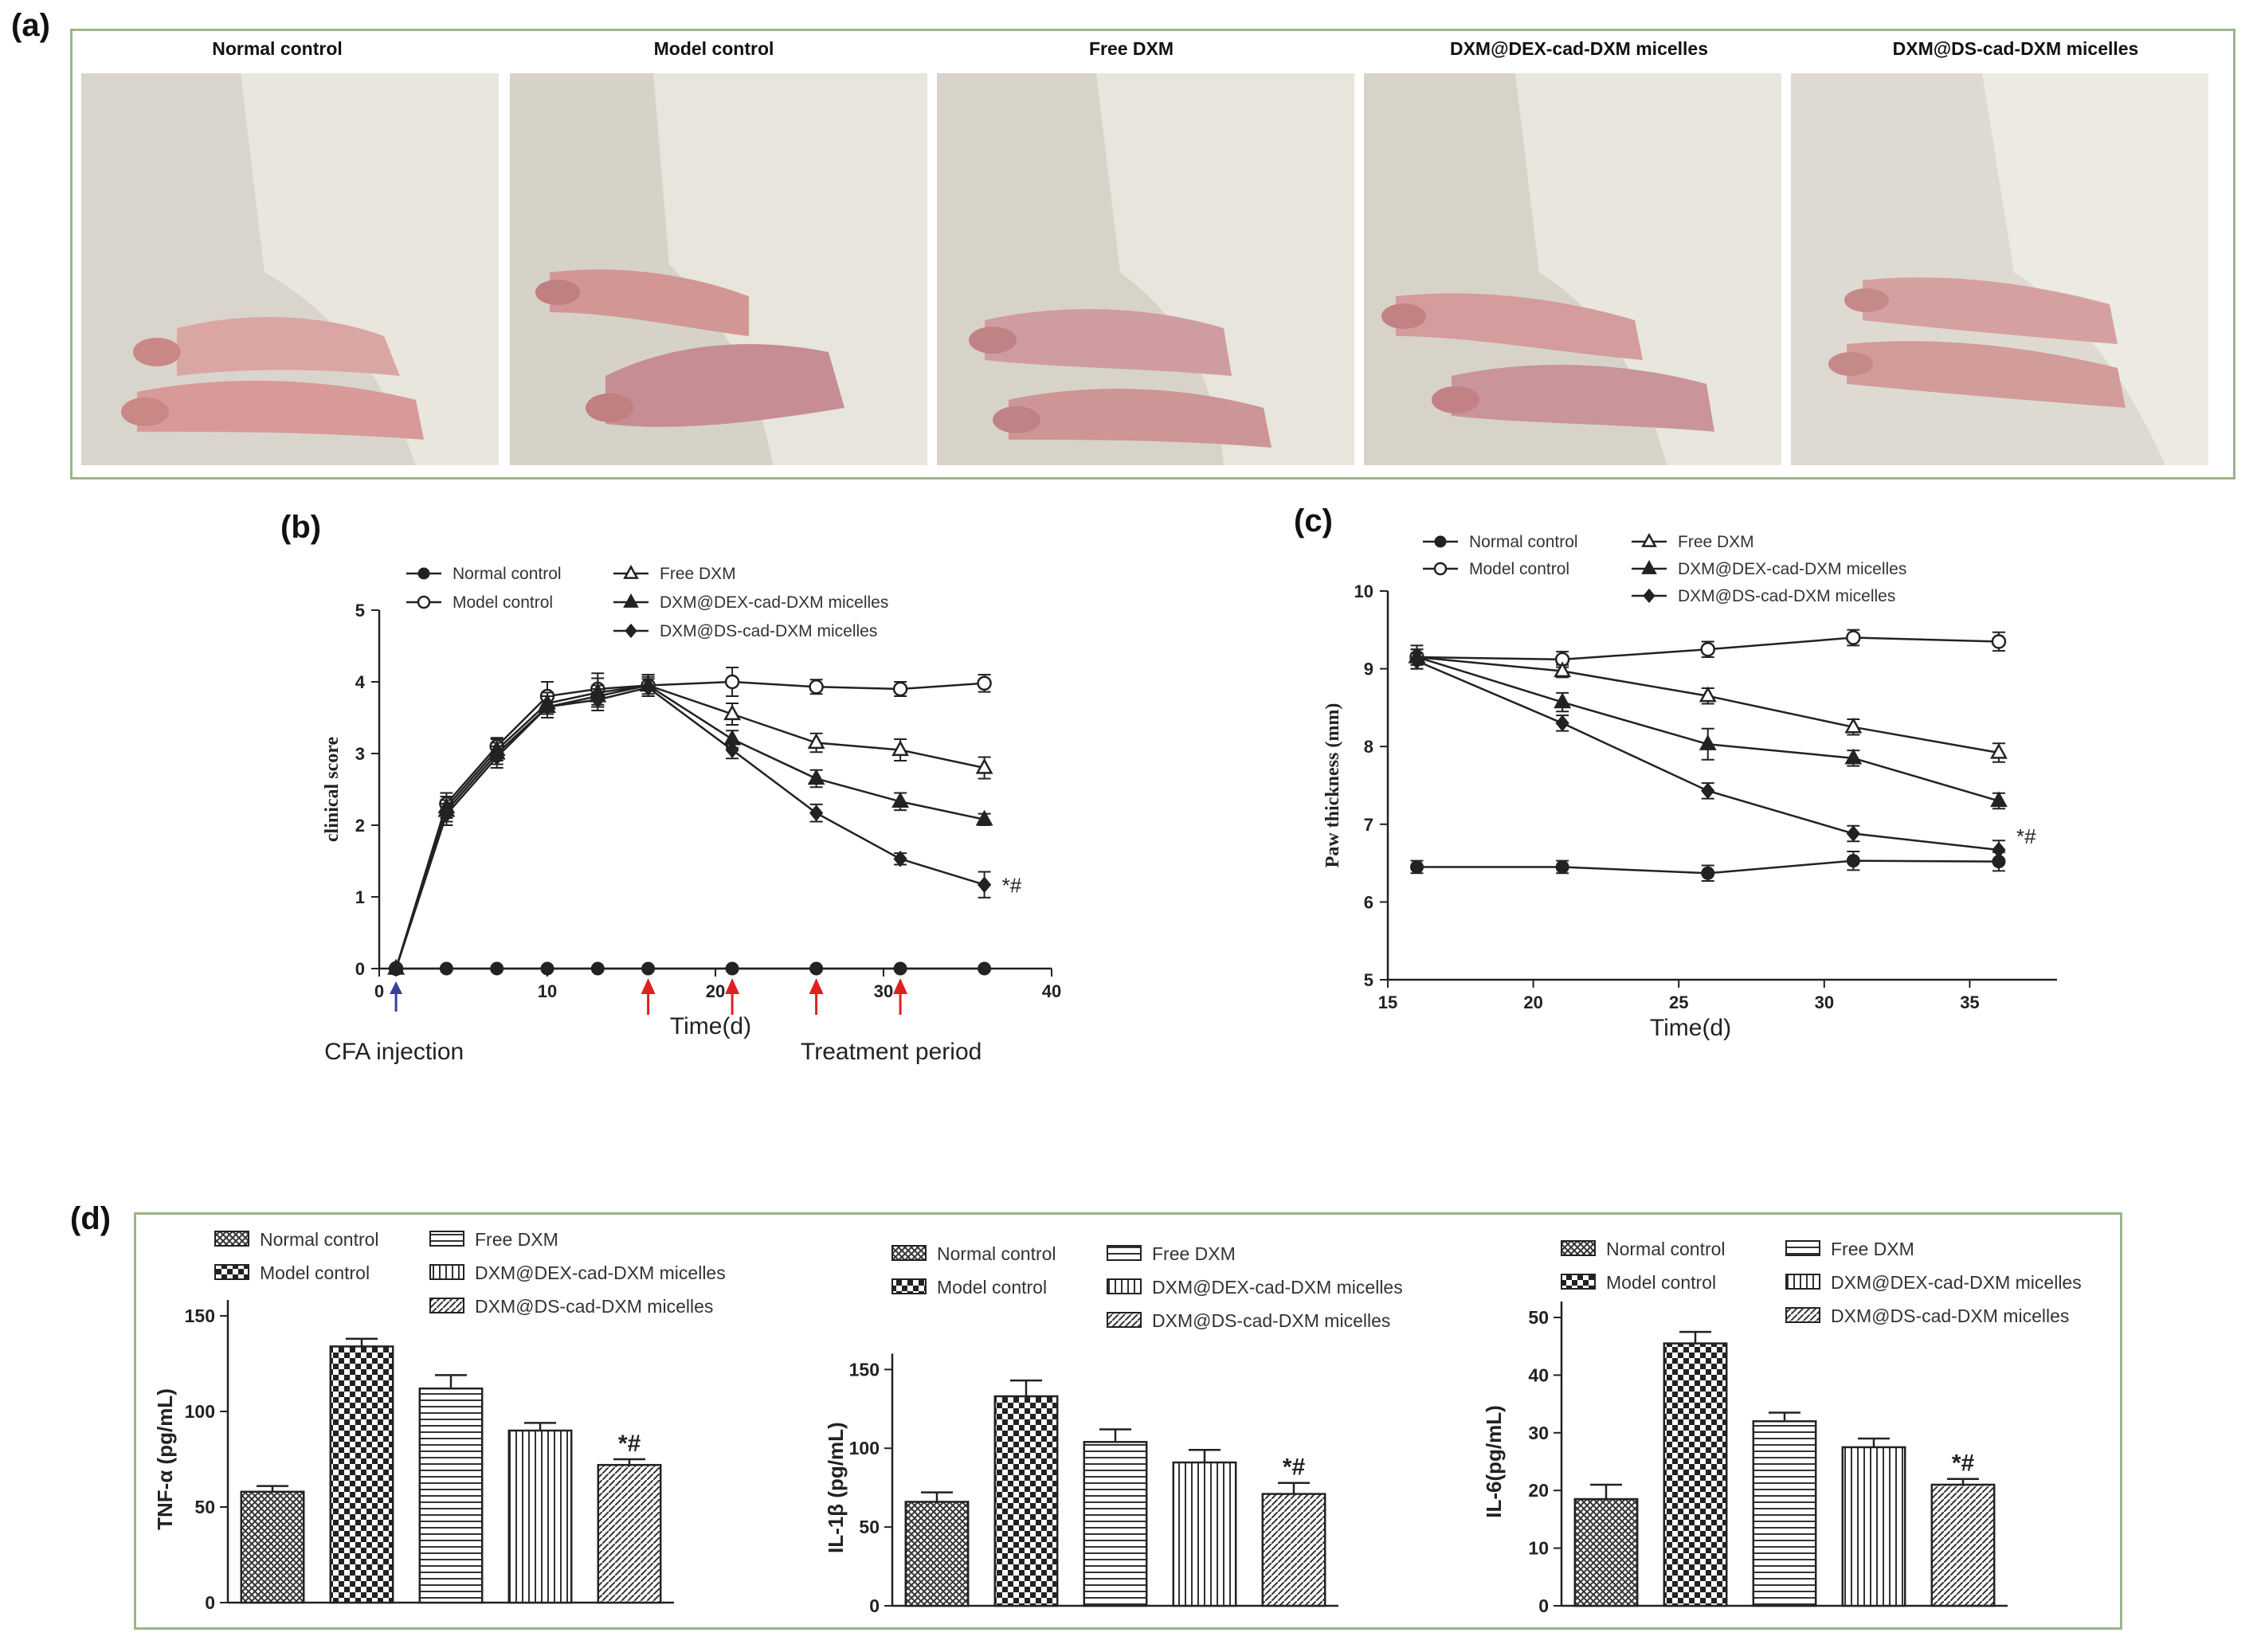 The image size is (2253, 1652). What do you see at coordinates (30, 25) in the screenshot?
I see `panel-label-a: (a)` at bounding box center [30, 25].